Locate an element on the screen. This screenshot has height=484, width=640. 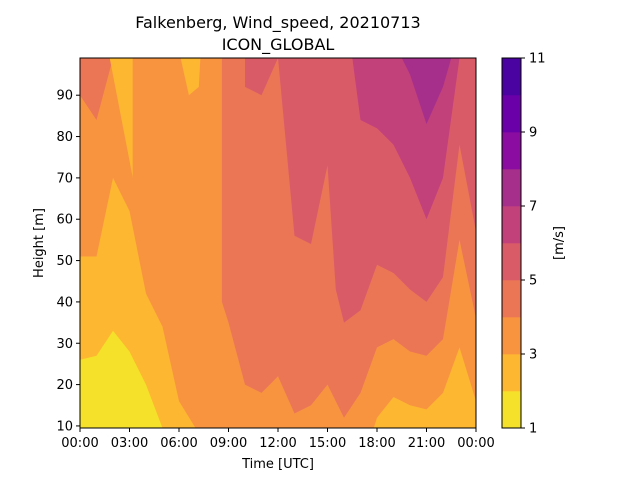
y-axis-ticks: 10 20 30 40 50 60 70 80 90 is located at coordinates (68, 261).